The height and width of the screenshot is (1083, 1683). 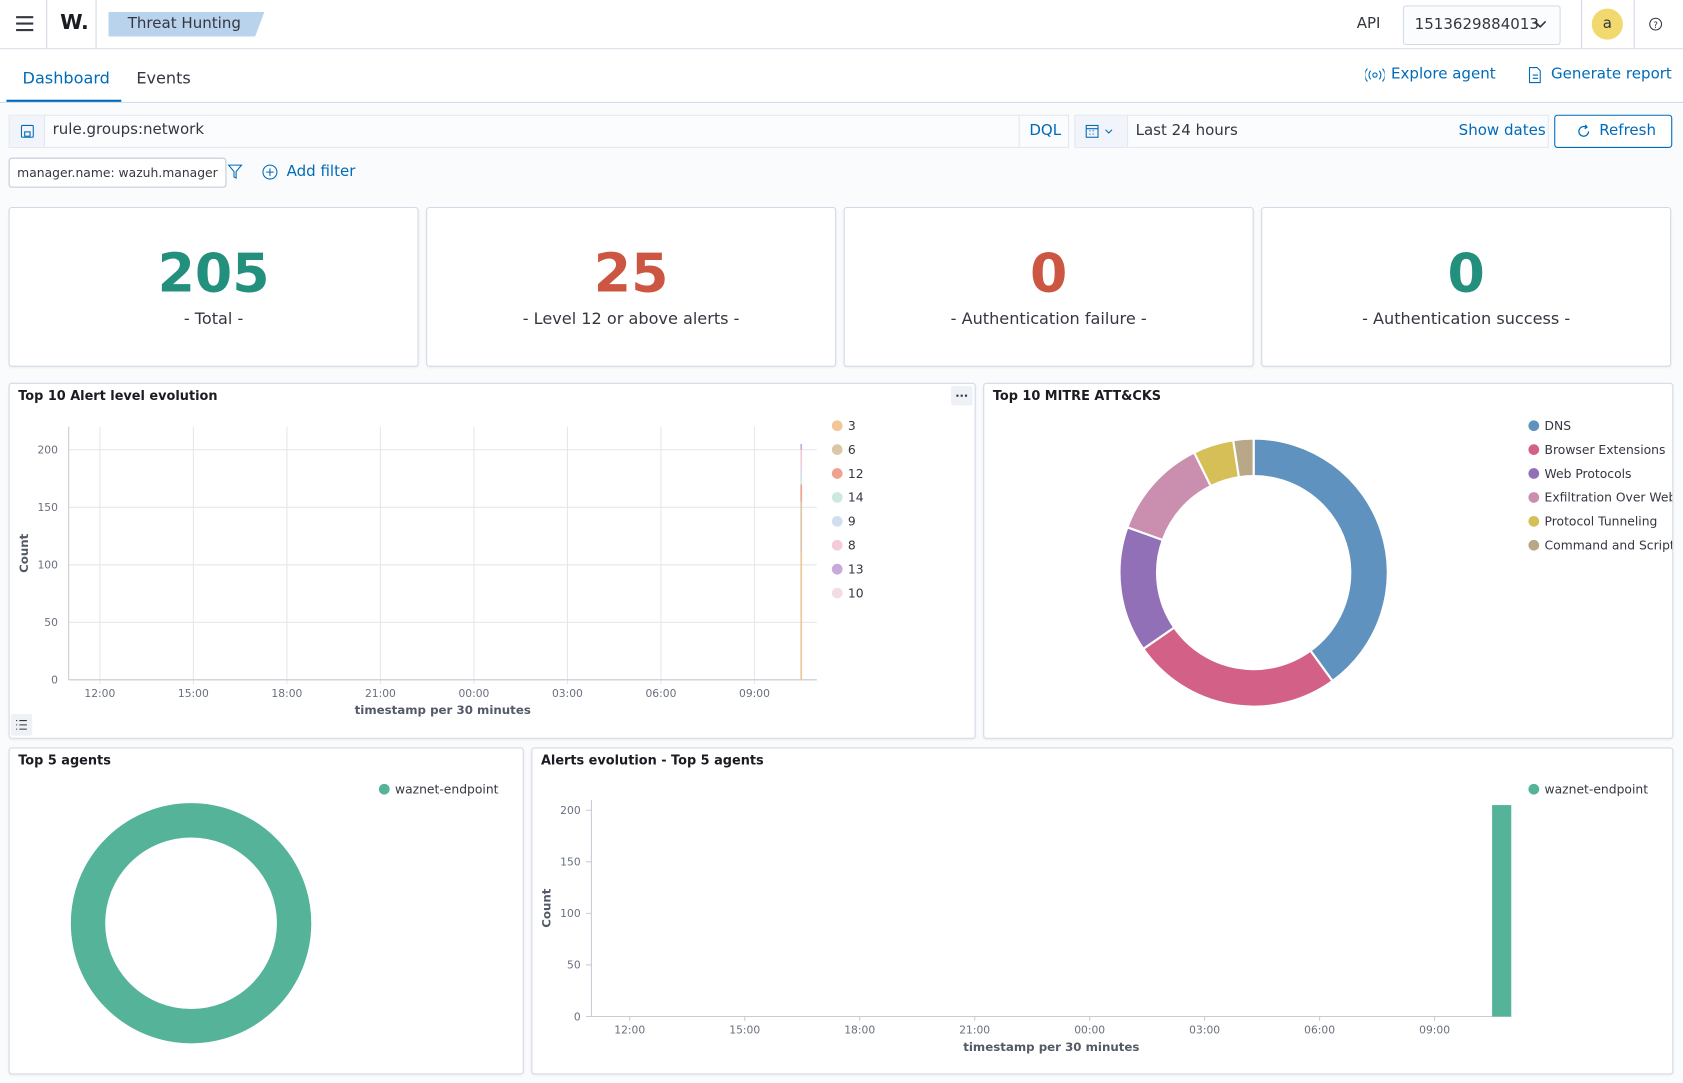 What do you see at coordinates (27, 131) in the screenshot?
I see `saved-query` at bounding box center [27, 131].